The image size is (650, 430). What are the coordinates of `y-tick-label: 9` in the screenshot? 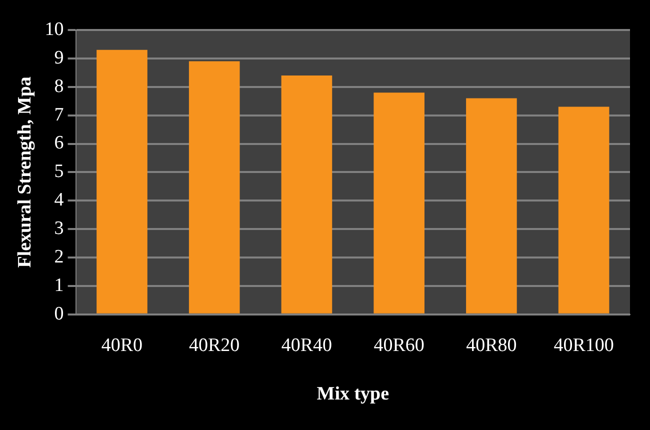 It's located at (59, 57).